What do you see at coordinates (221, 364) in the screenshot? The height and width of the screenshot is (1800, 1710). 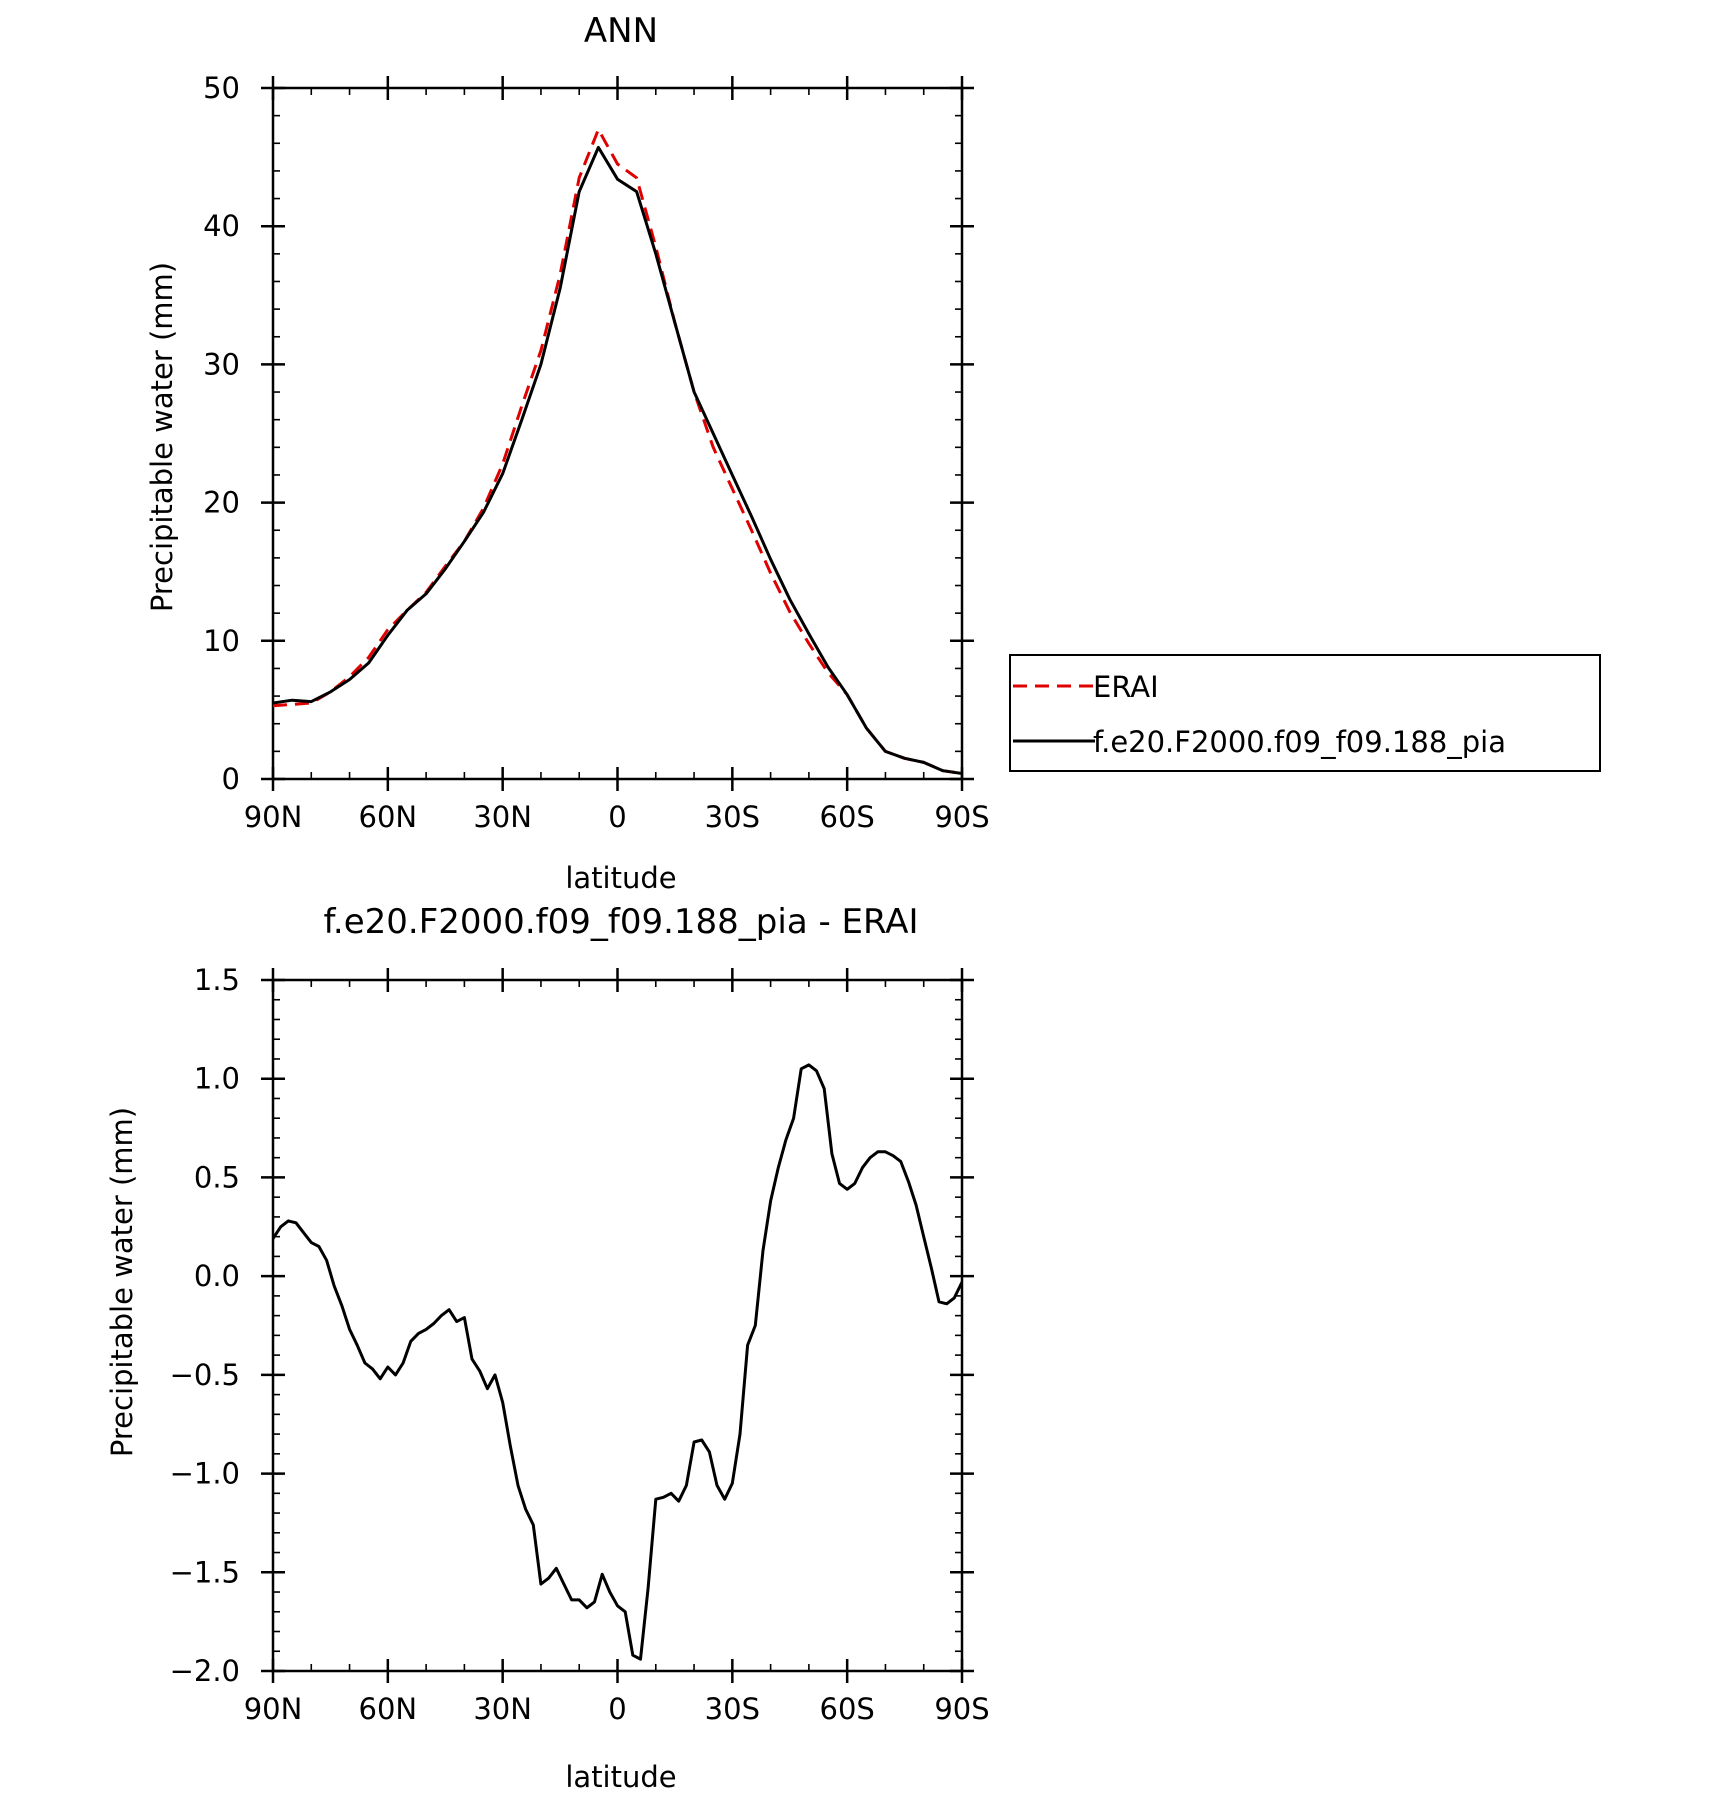 I see `top-y-tick-label: 30` at bounding box center [221, 364].